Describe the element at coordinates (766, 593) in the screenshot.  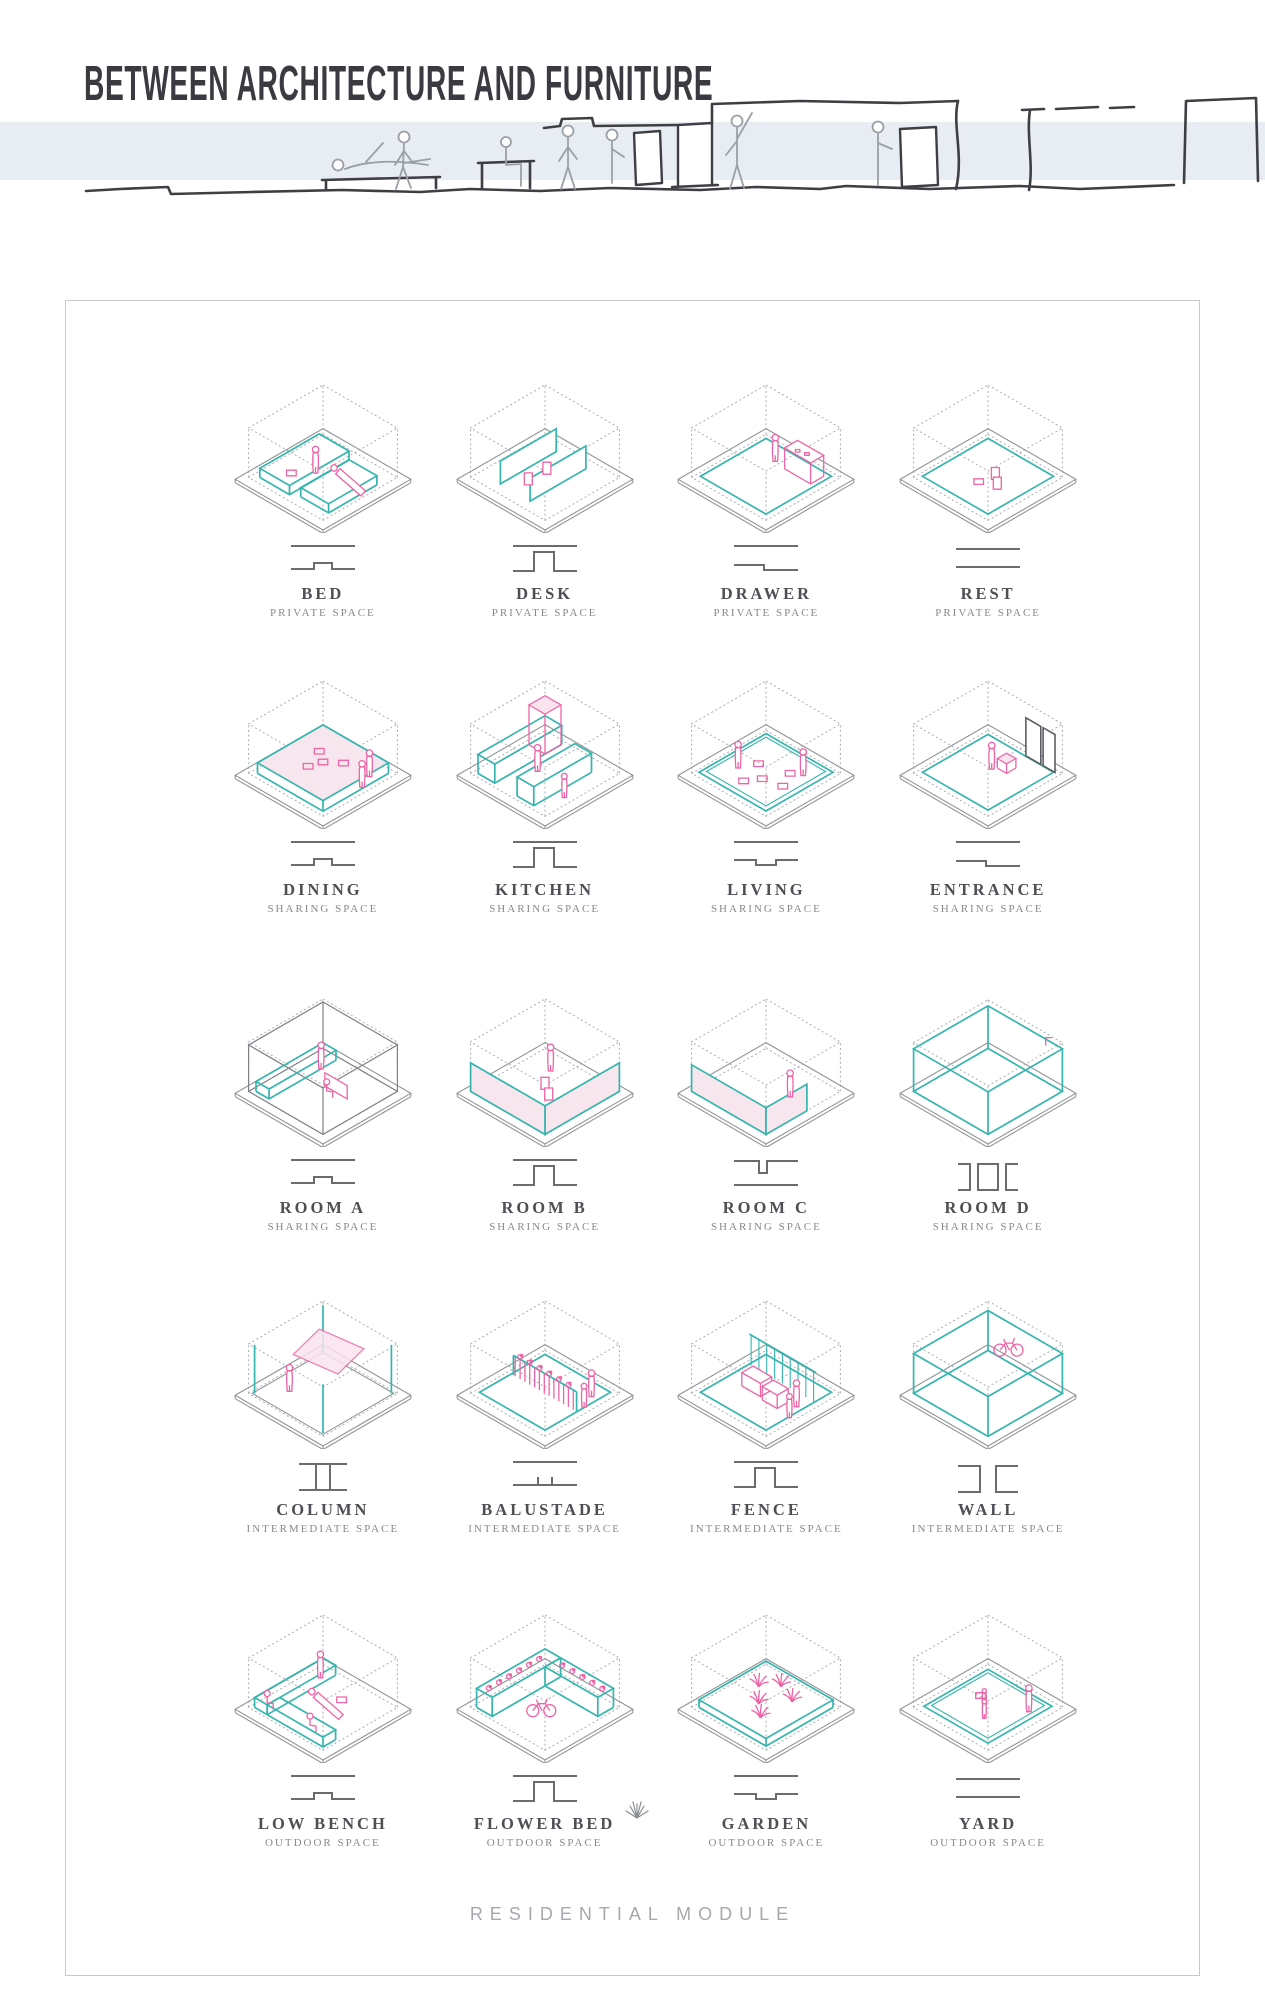
I see `module-name: DRAWER` at that location.